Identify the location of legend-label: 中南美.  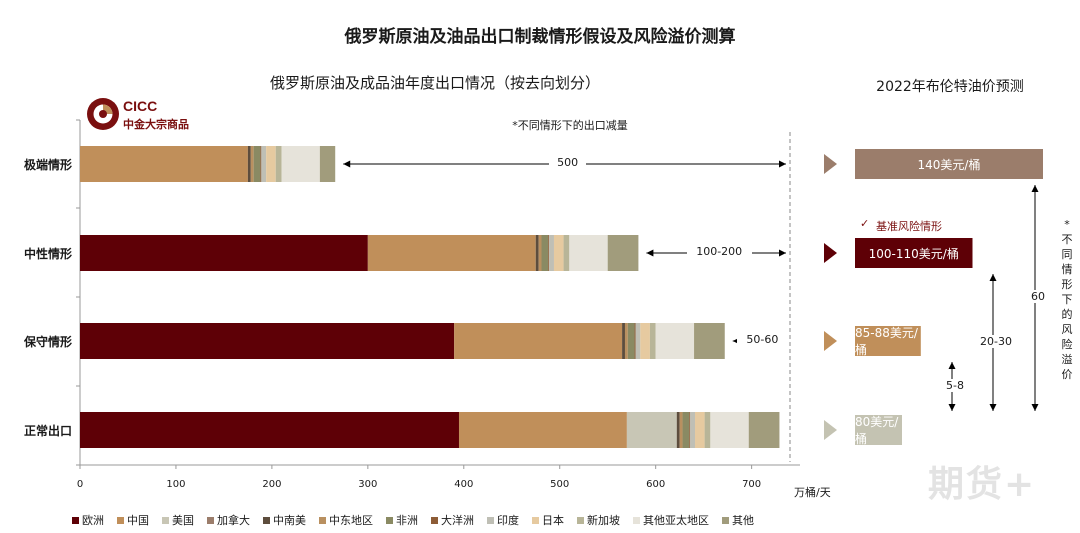
(289, 520).